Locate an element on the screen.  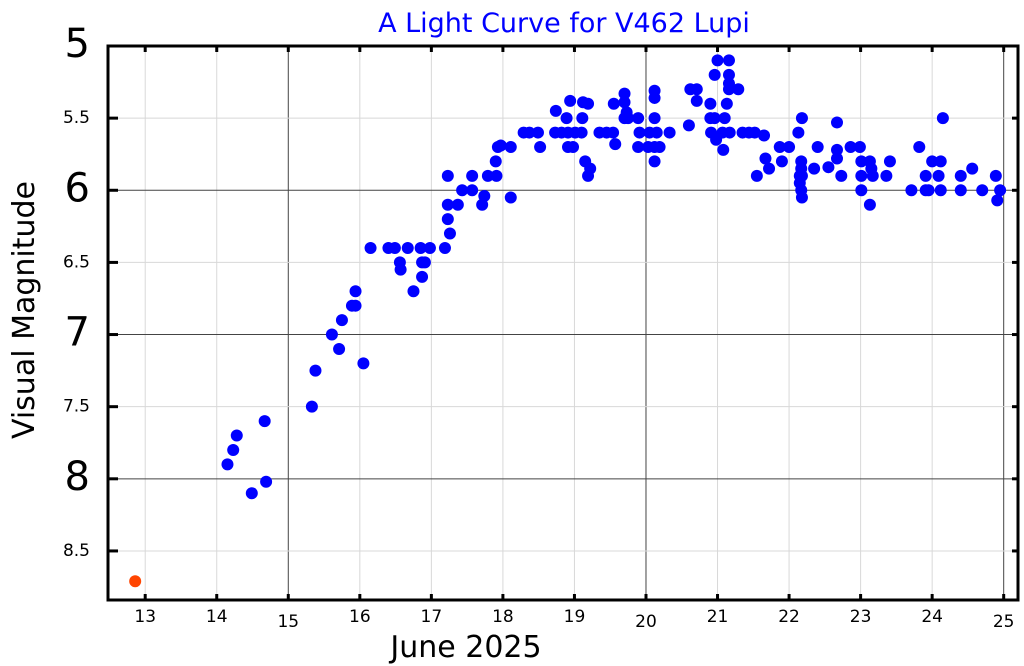
y-tick-label: 5.5 is located at coordinates (76, 118).